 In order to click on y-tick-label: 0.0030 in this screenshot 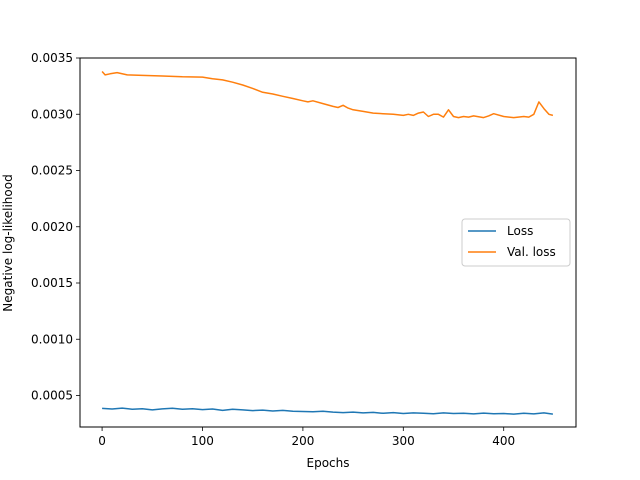, I will do `click(52, 114)`.